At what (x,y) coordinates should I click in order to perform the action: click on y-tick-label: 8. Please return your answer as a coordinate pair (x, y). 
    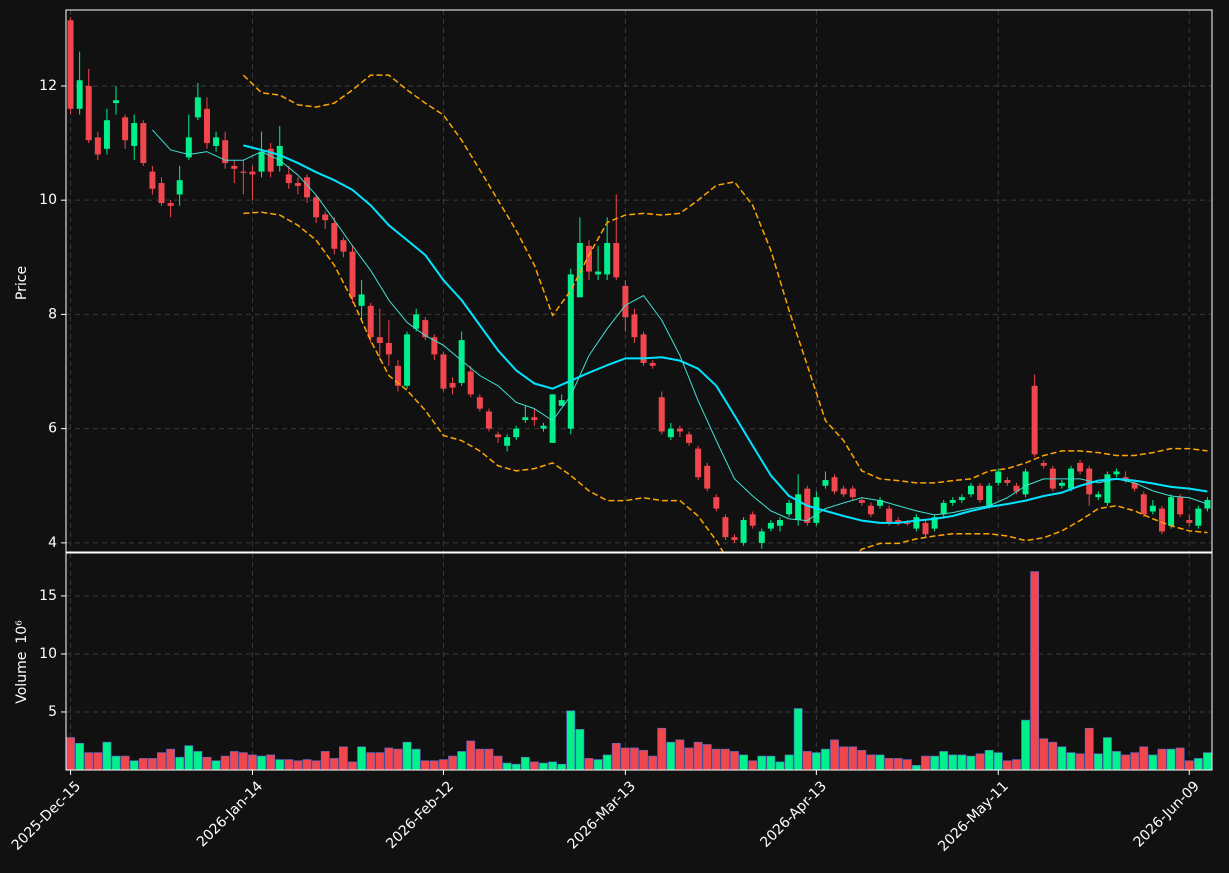
    Looking at the image, I should click on (52, 314).